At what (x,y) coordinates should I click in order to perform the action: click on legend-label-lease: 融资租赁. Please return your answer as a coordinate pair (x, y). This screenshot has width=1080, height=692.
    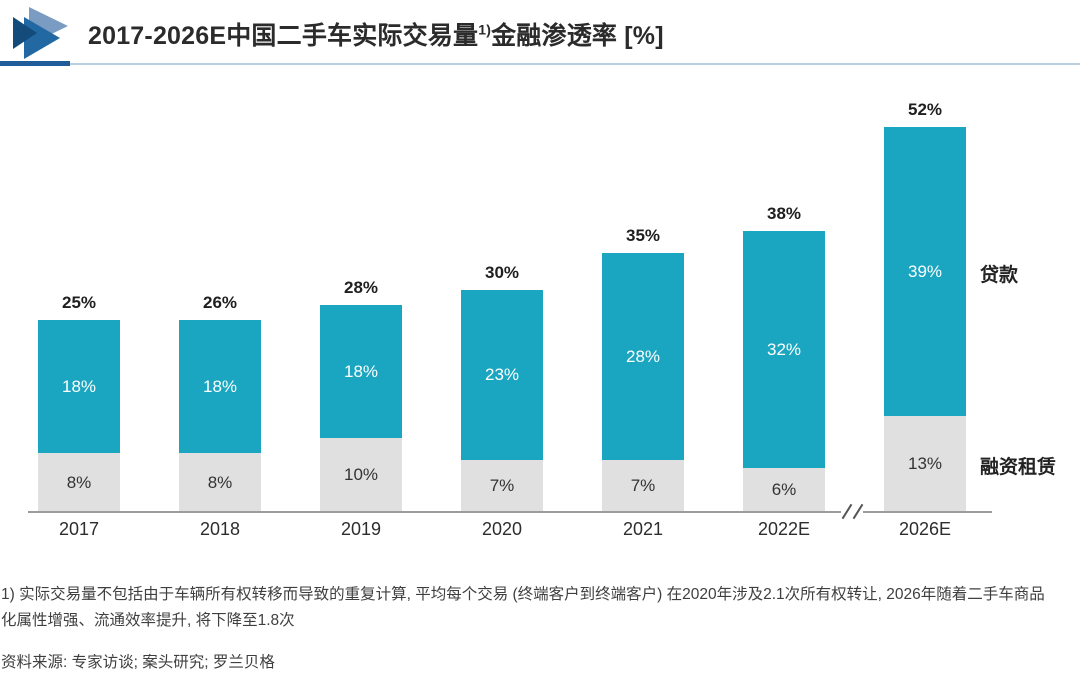
    Looking at the image, I should click on (1018, 467).